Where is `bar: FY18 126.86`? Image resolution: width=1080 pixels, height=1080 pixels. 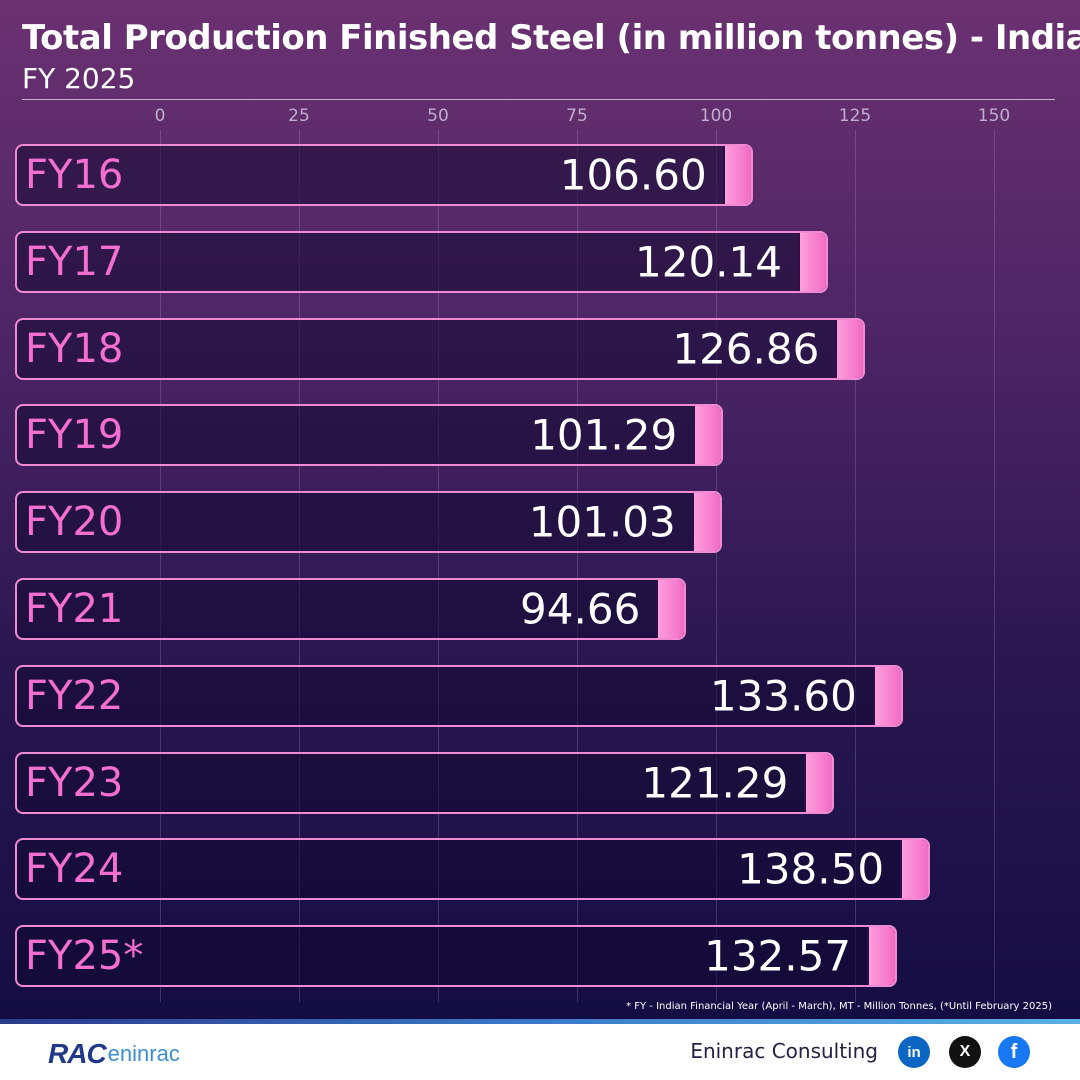 bar: FY18 126.86 is located at coordinates (440, 348).